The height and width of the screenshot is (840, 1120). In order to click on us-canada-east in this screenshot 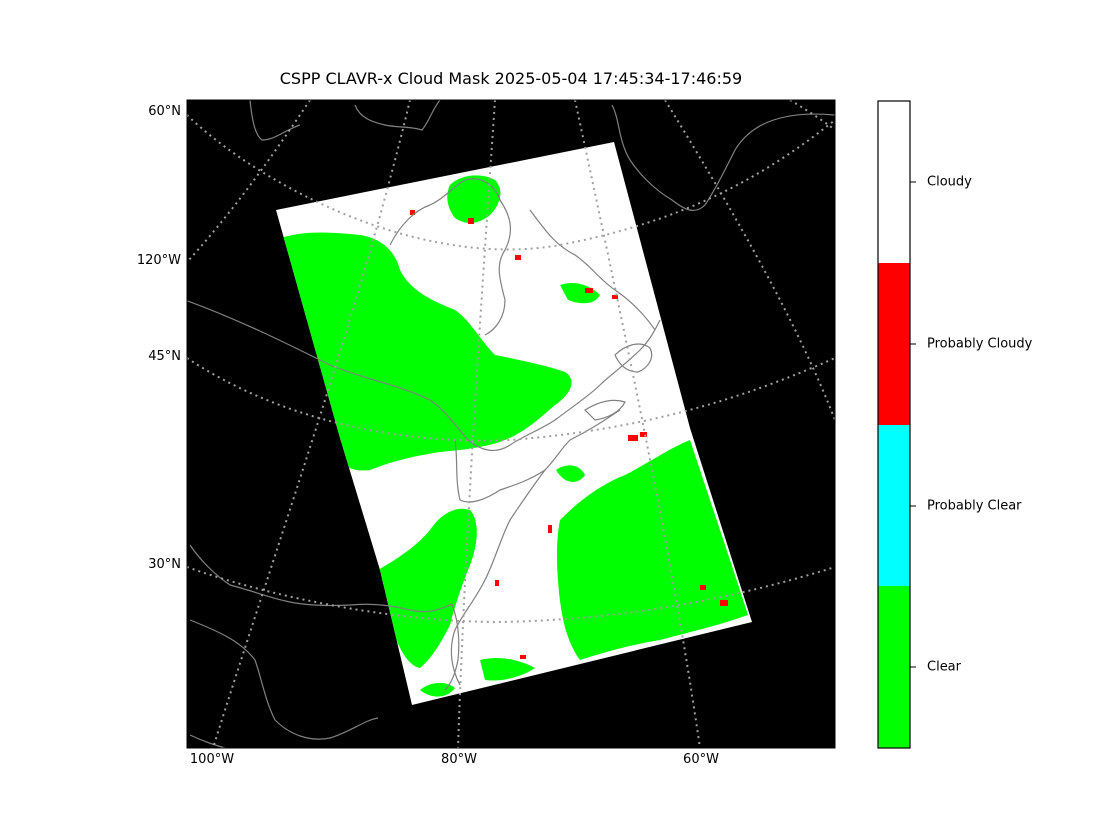, I will do `click(630, 352)`.